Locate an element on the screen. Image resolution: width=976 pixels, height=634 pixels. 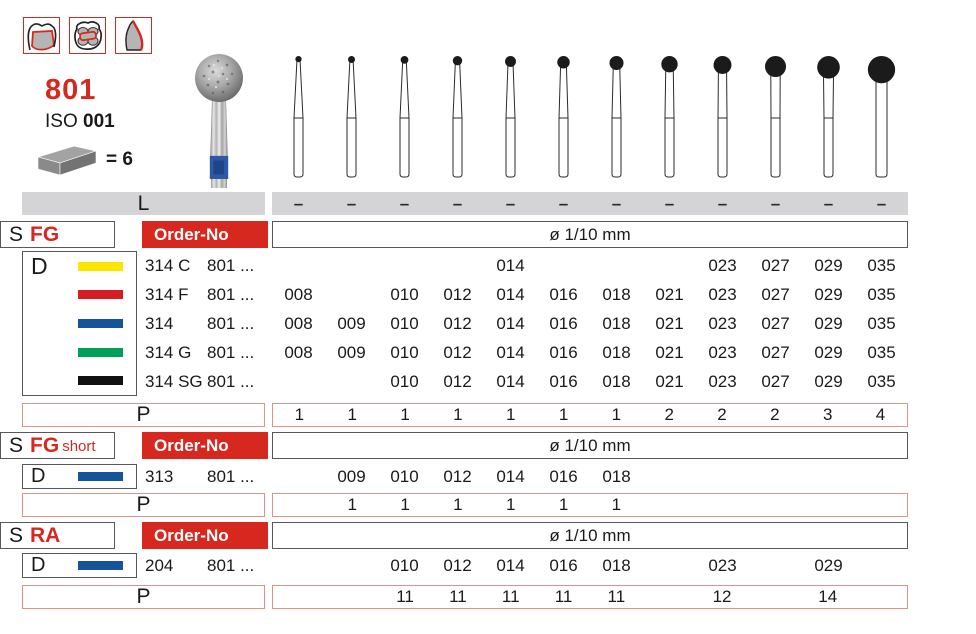
shank-code: 313 is located at coordinates (159, 476).